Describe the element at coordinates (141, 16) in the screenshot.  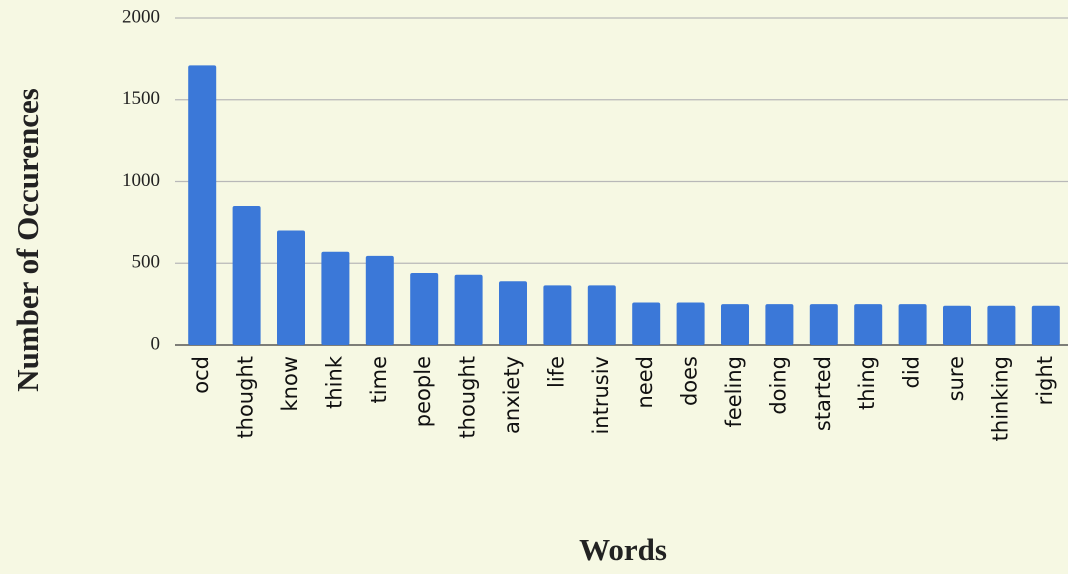
I see `y-tick-label: 2000` at that location.